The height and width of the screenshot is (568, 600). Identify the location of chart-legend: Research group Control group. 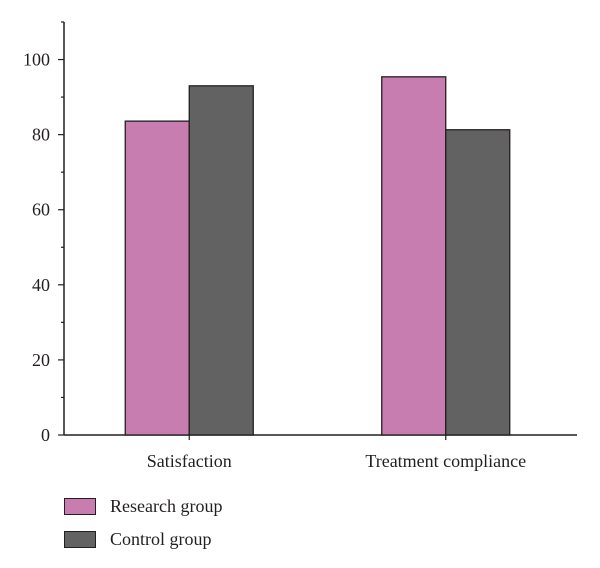
(143, 523).